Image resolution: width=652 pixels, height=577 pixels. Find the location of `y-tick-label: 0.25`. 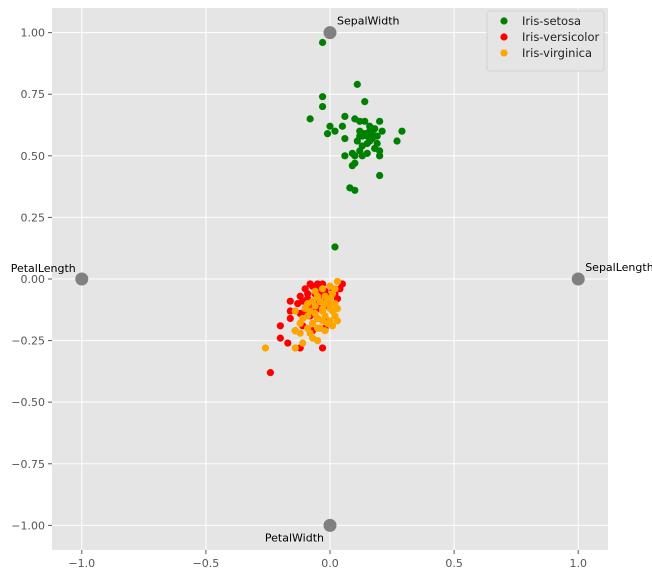

y-tick-label: 0.25 is located at coordinates (33, 217).